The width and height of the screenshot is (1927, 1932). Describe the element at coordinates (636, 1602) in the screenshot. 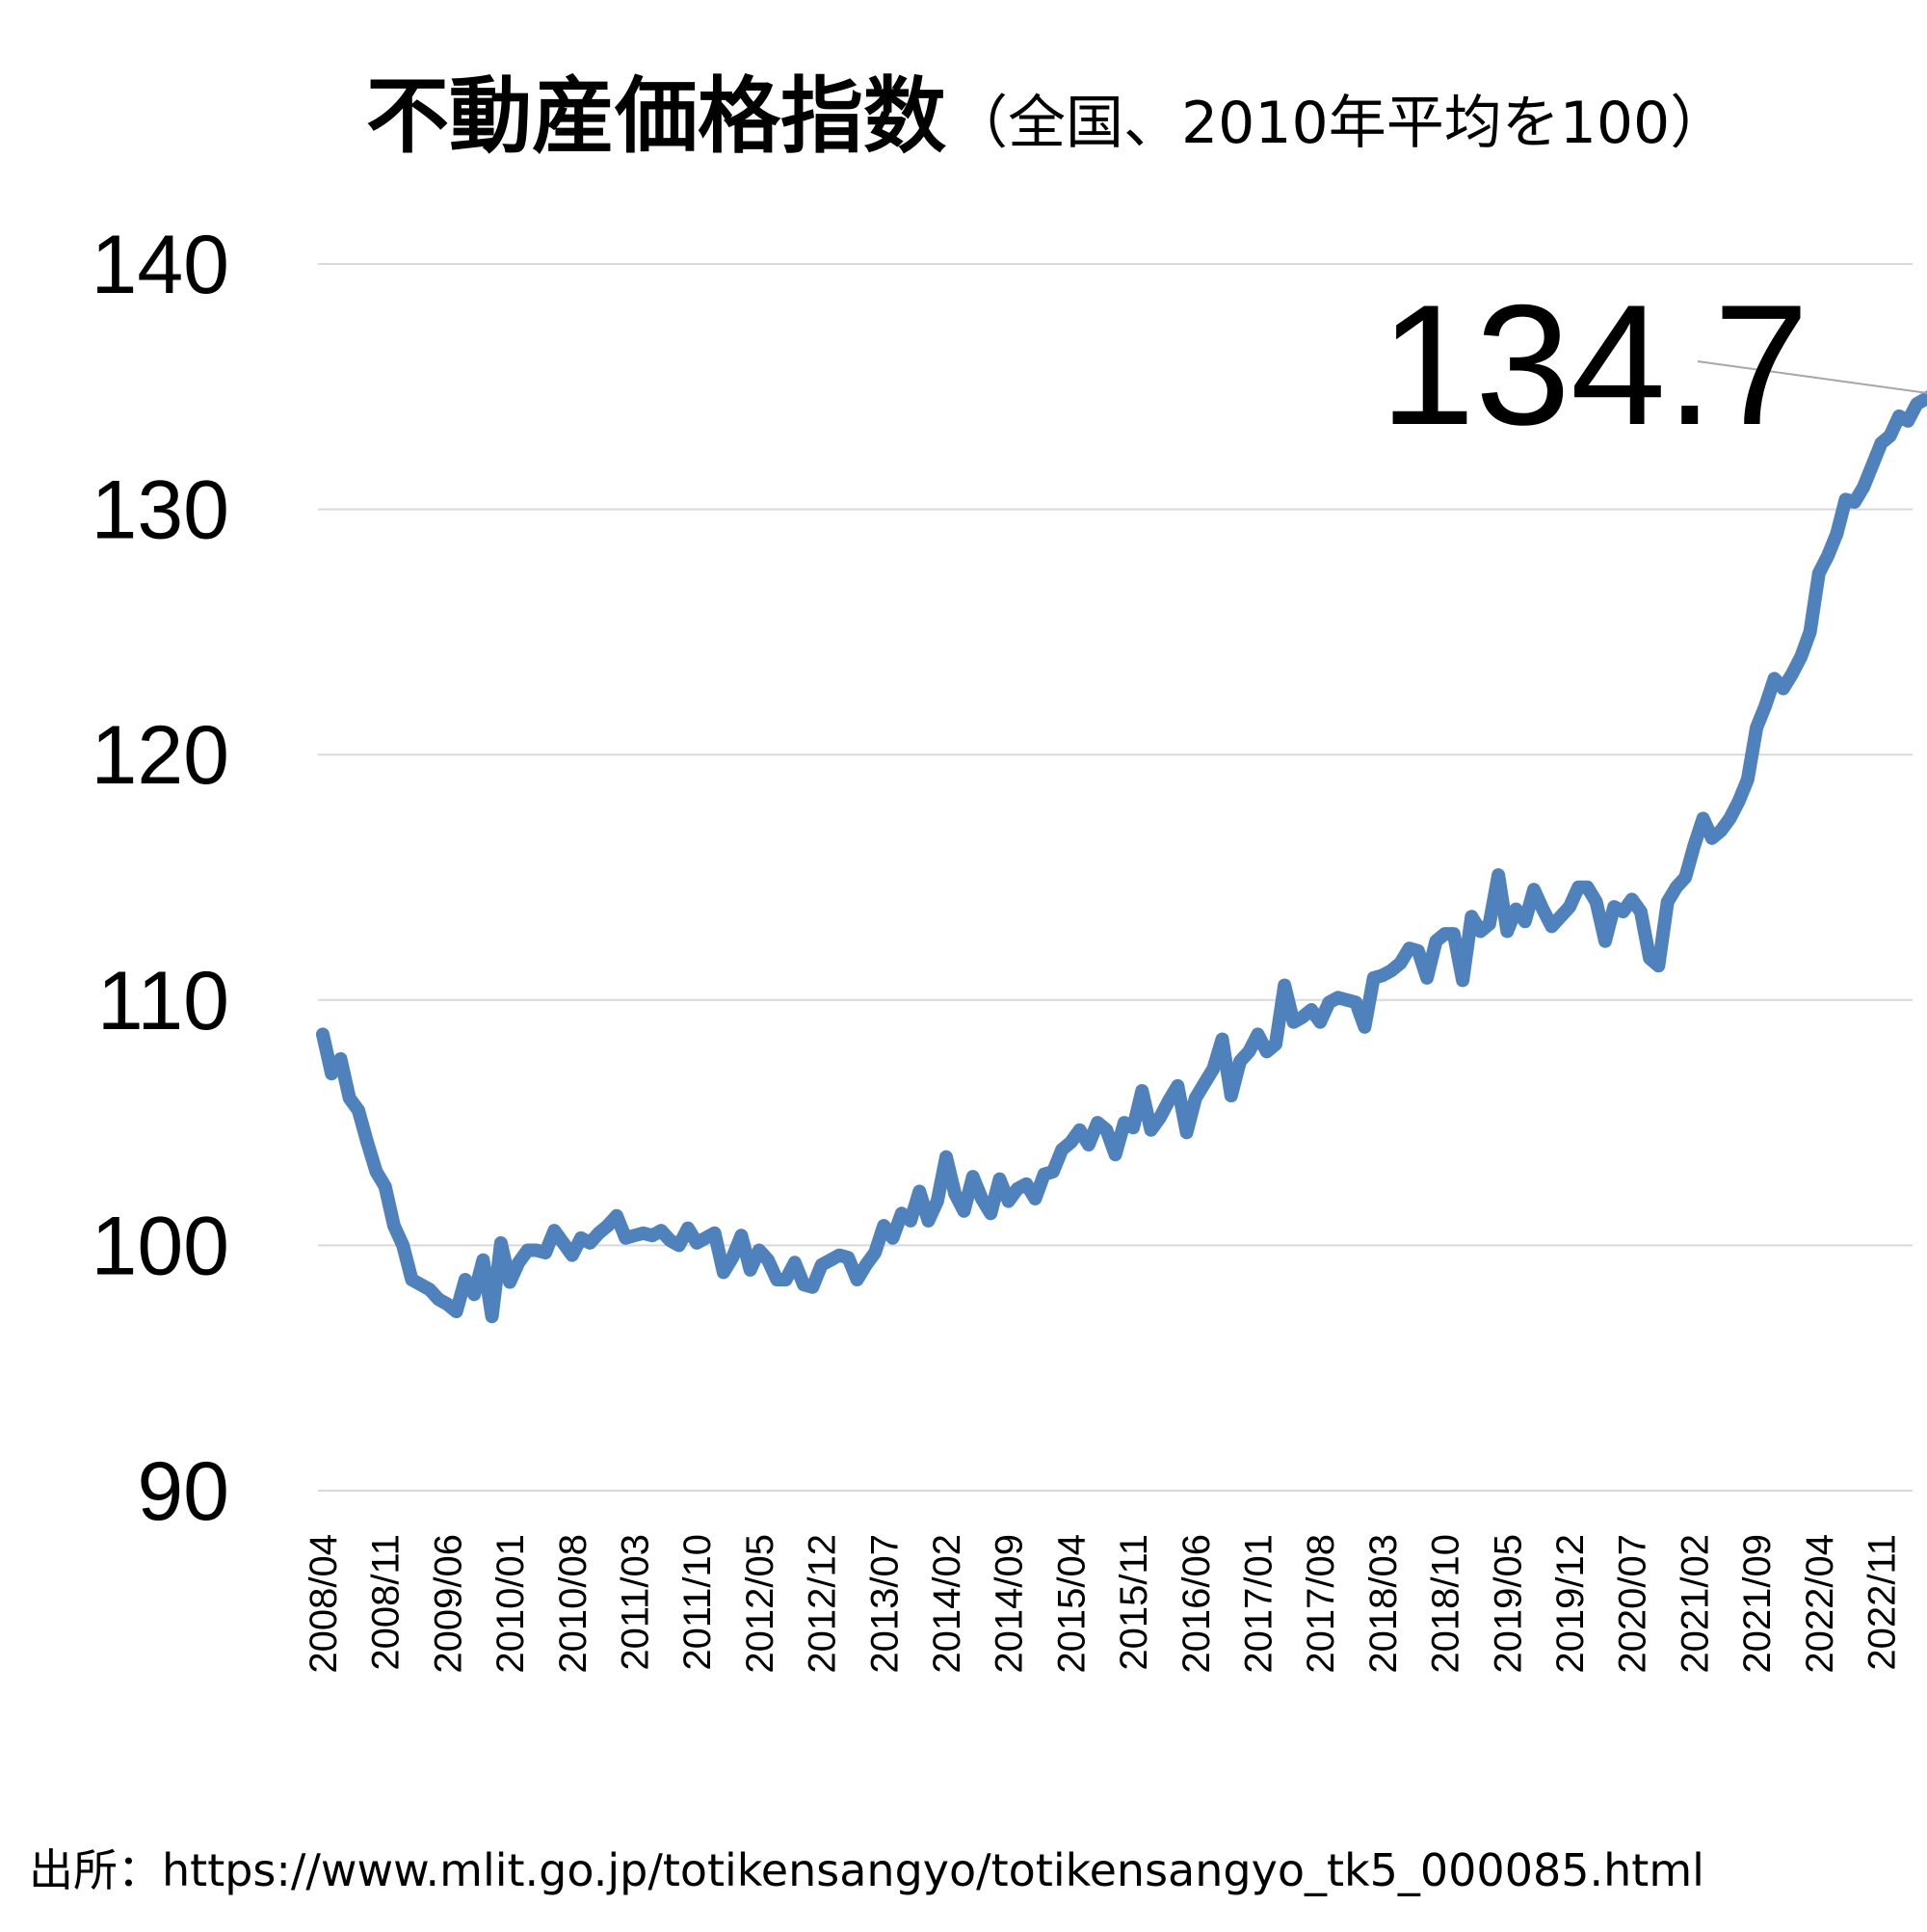

I see `x-tick-label: 2011/03` at that location.